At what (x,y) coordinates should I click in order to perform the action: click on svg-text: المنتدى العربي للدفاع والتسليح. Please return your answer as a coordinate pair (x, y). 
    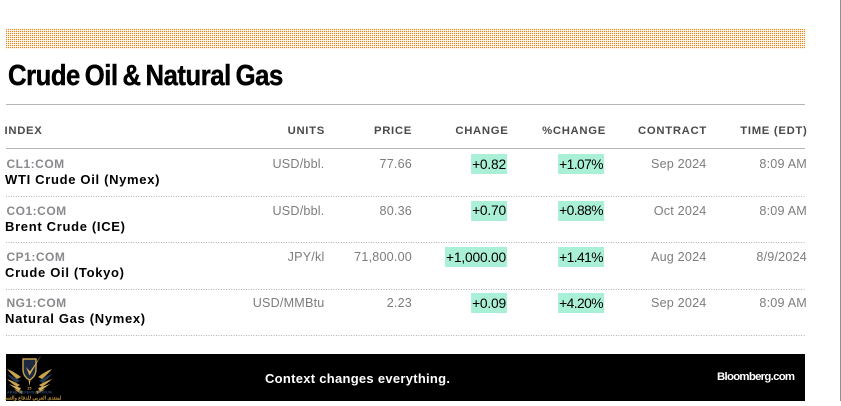
    Looking at the image, I should click on (33, 399).